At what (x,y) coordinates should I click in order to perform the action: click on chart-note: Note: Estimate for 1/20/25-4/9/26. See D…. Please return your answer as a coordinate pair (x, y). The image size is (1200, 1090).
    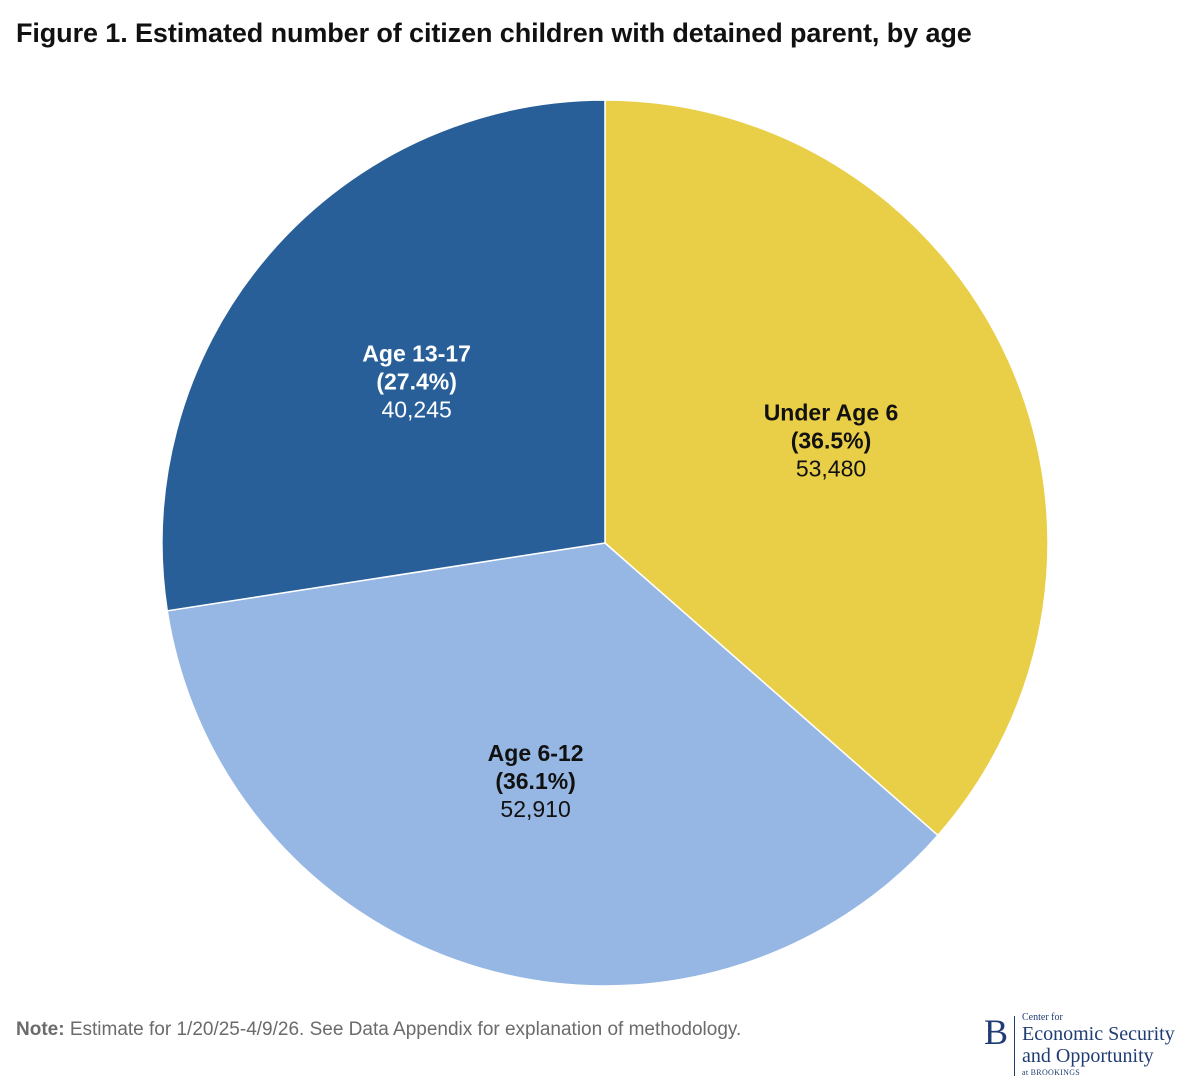
    Looking at the image, I should click on (378, 1030).